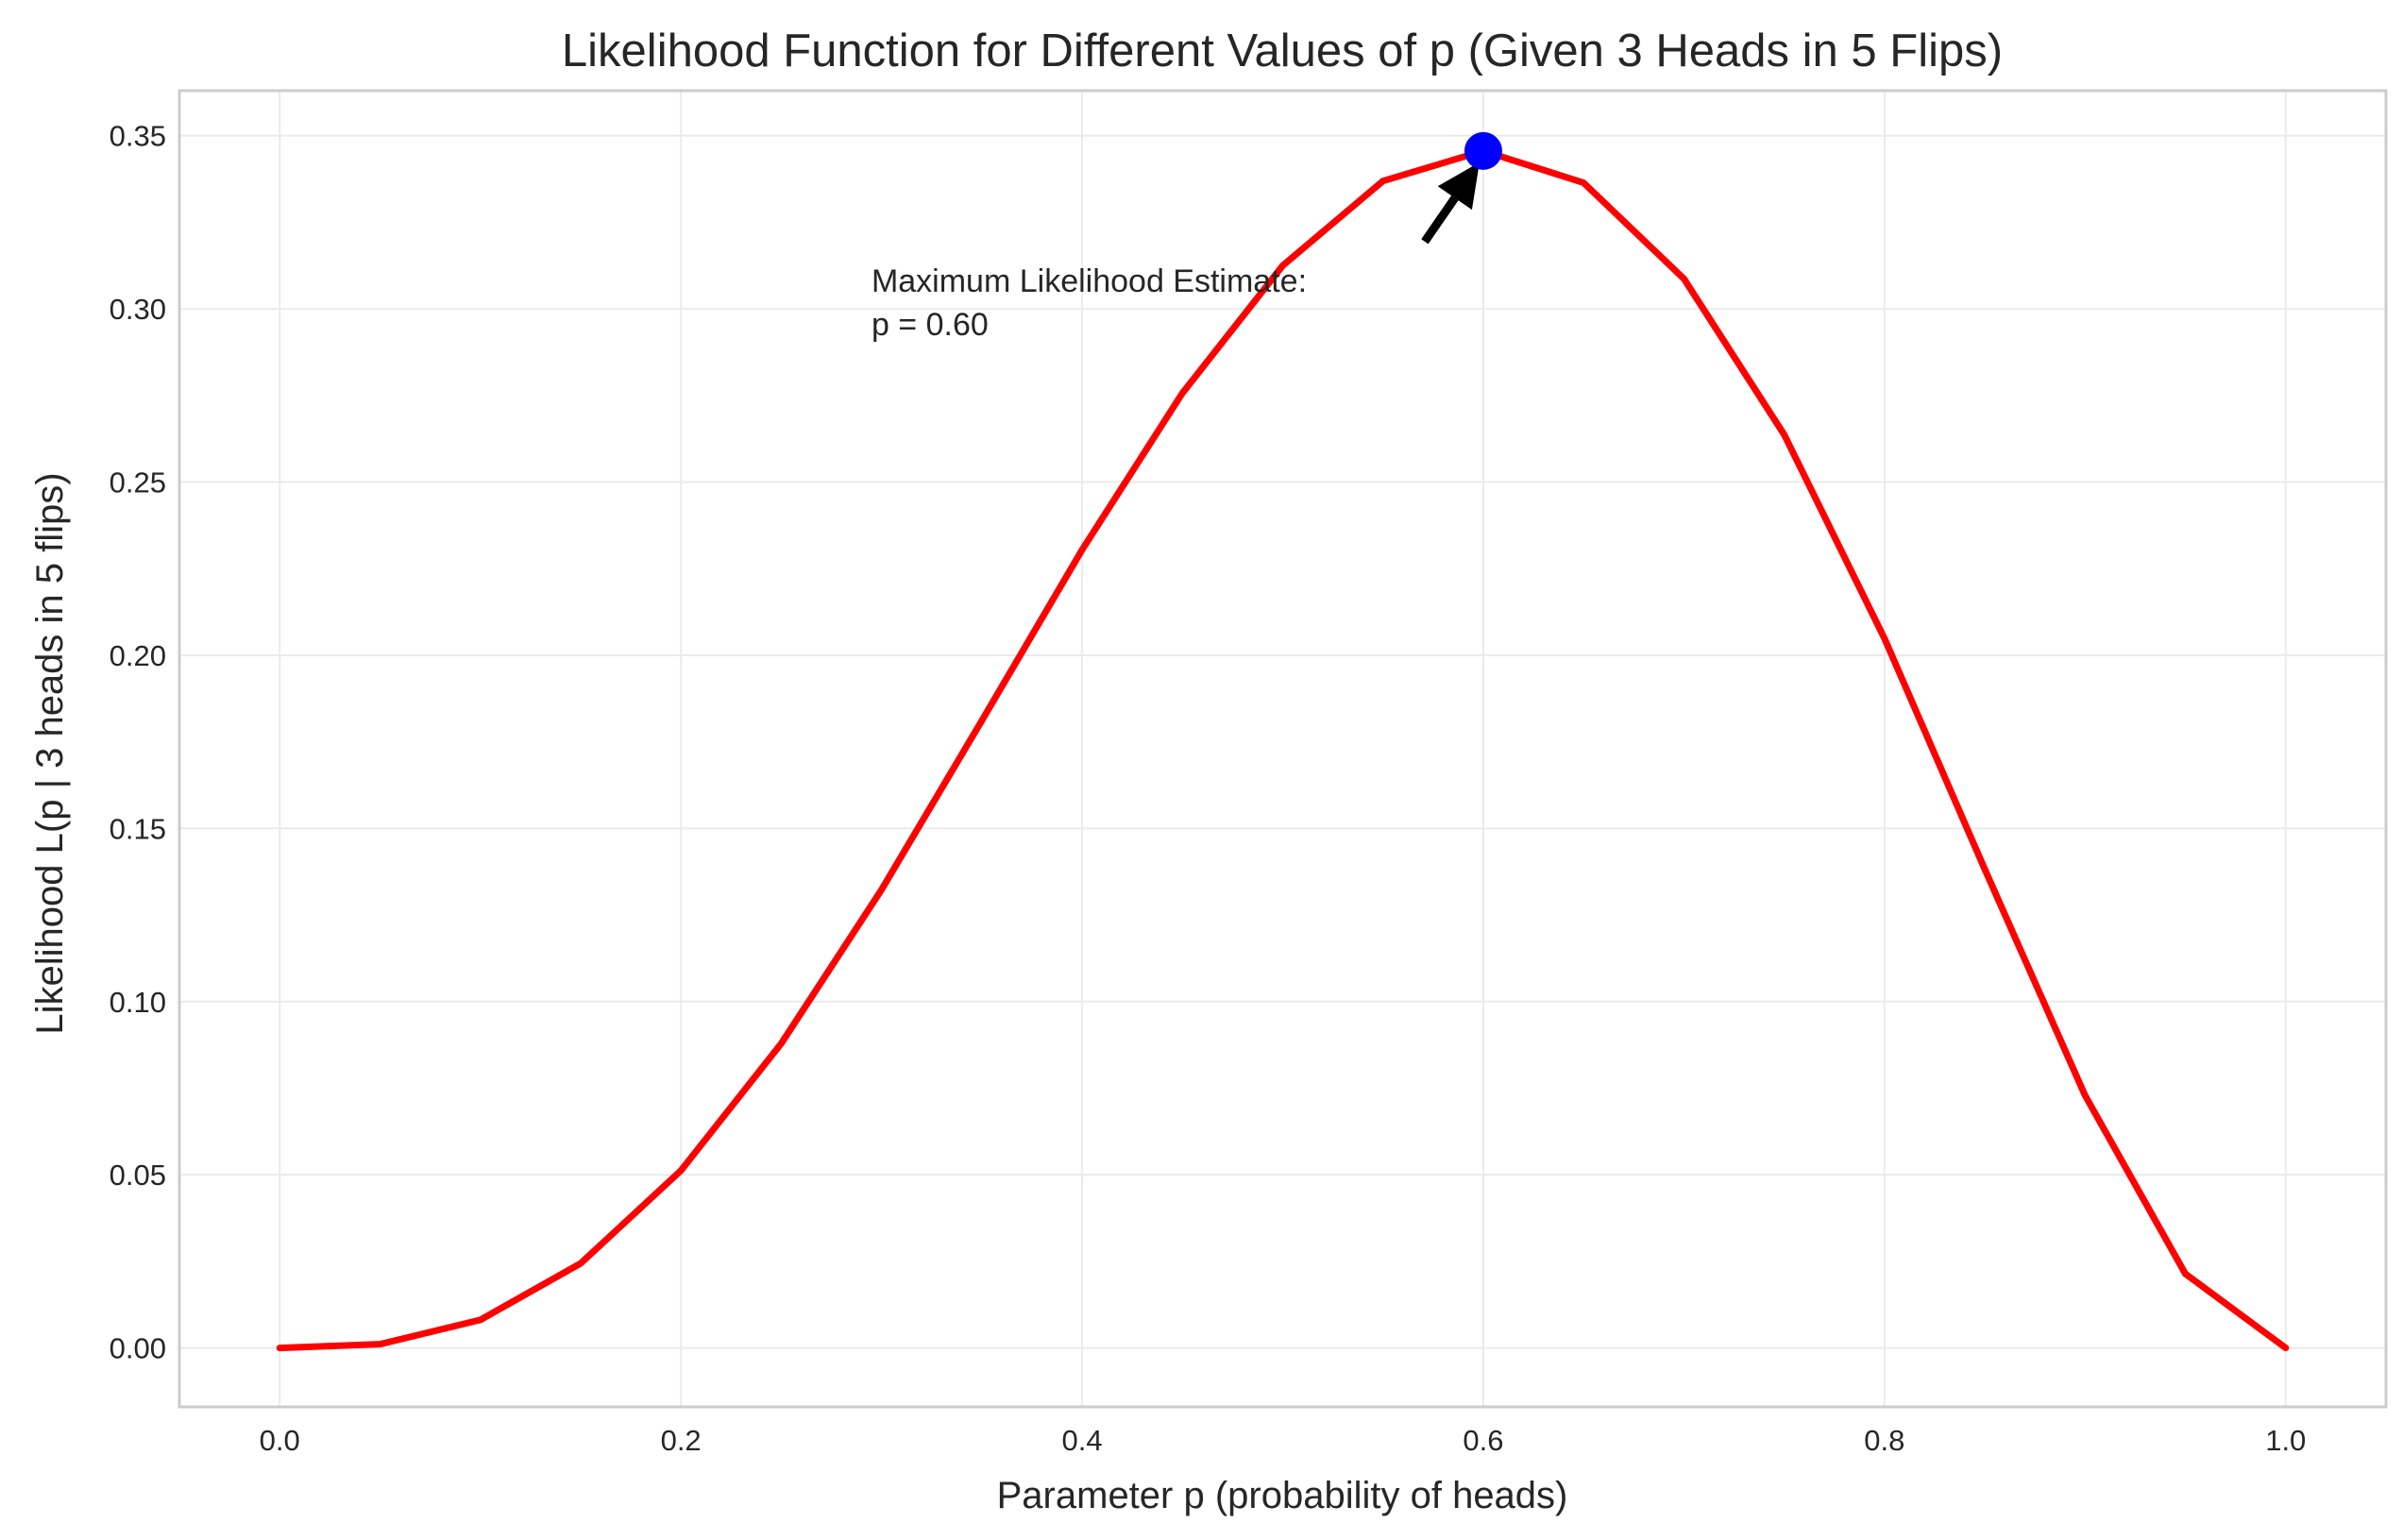  I want to click on y-tick-label: 0.35, so click(138, 136).